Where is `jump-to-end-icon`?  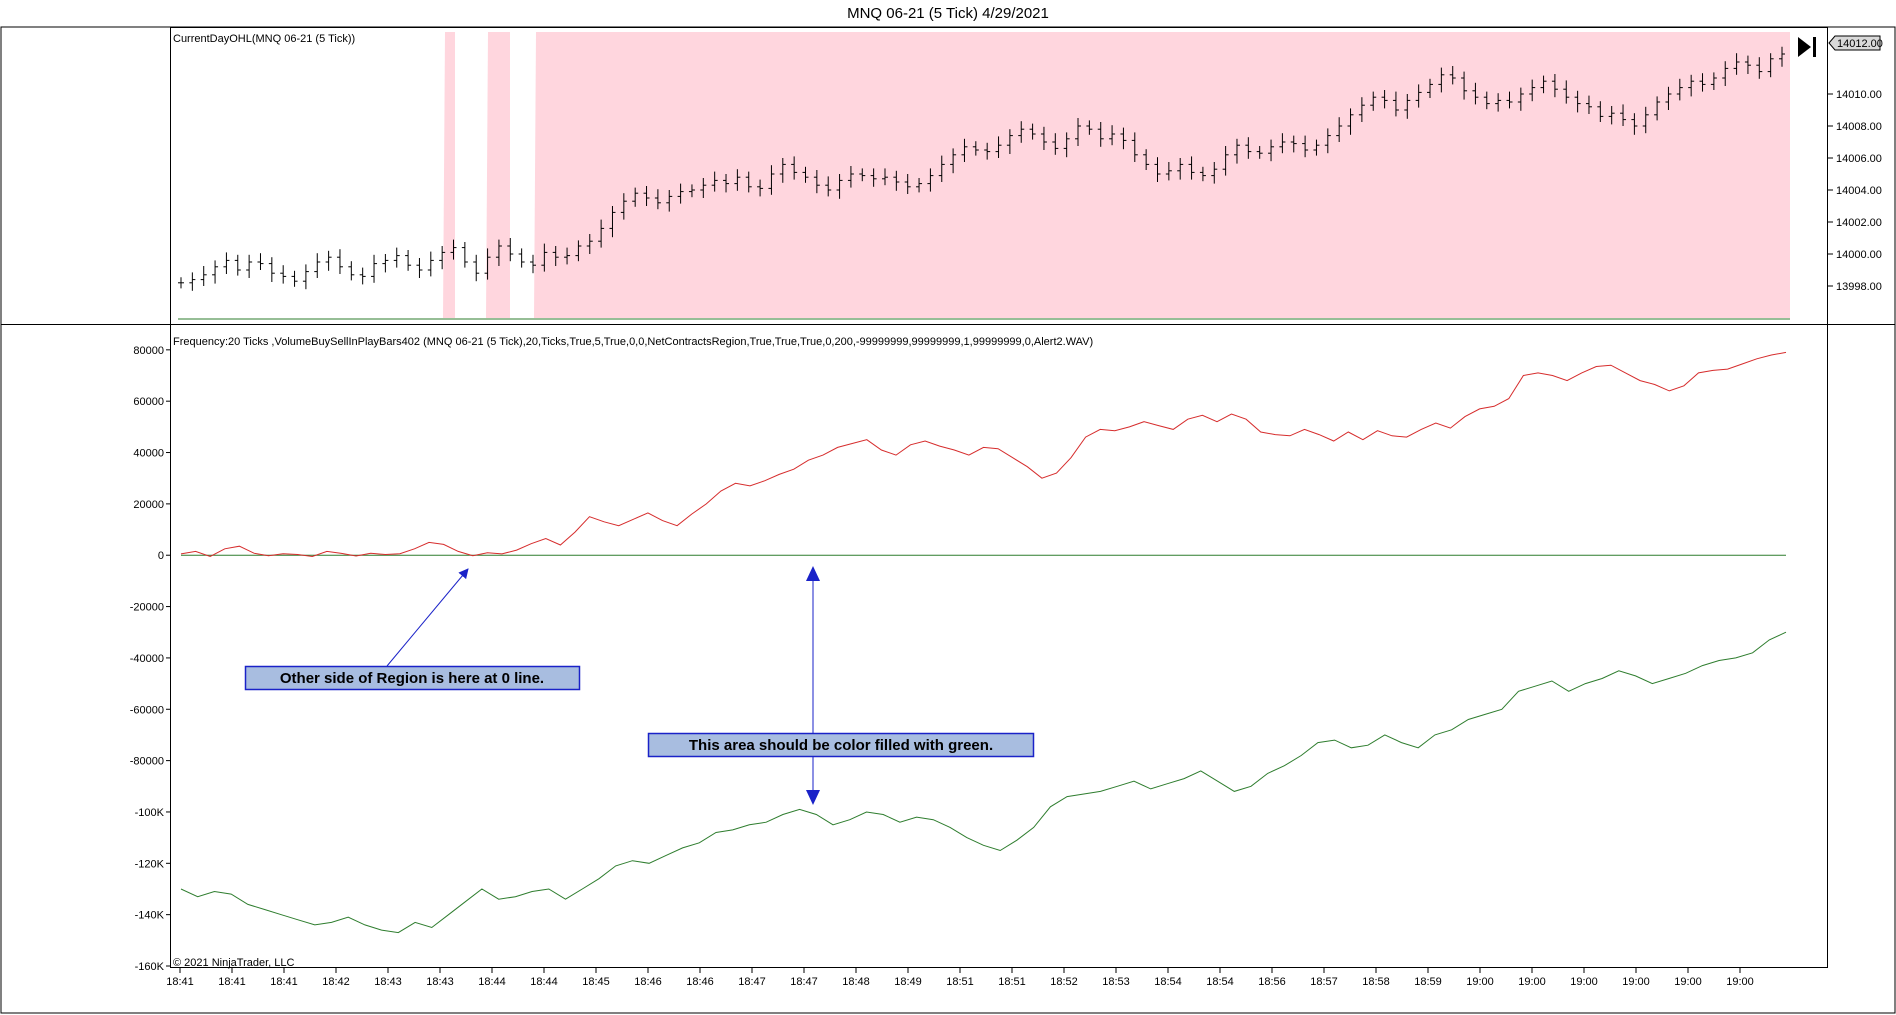
jump-to-end-icon is located at coordinates (1807, 47).